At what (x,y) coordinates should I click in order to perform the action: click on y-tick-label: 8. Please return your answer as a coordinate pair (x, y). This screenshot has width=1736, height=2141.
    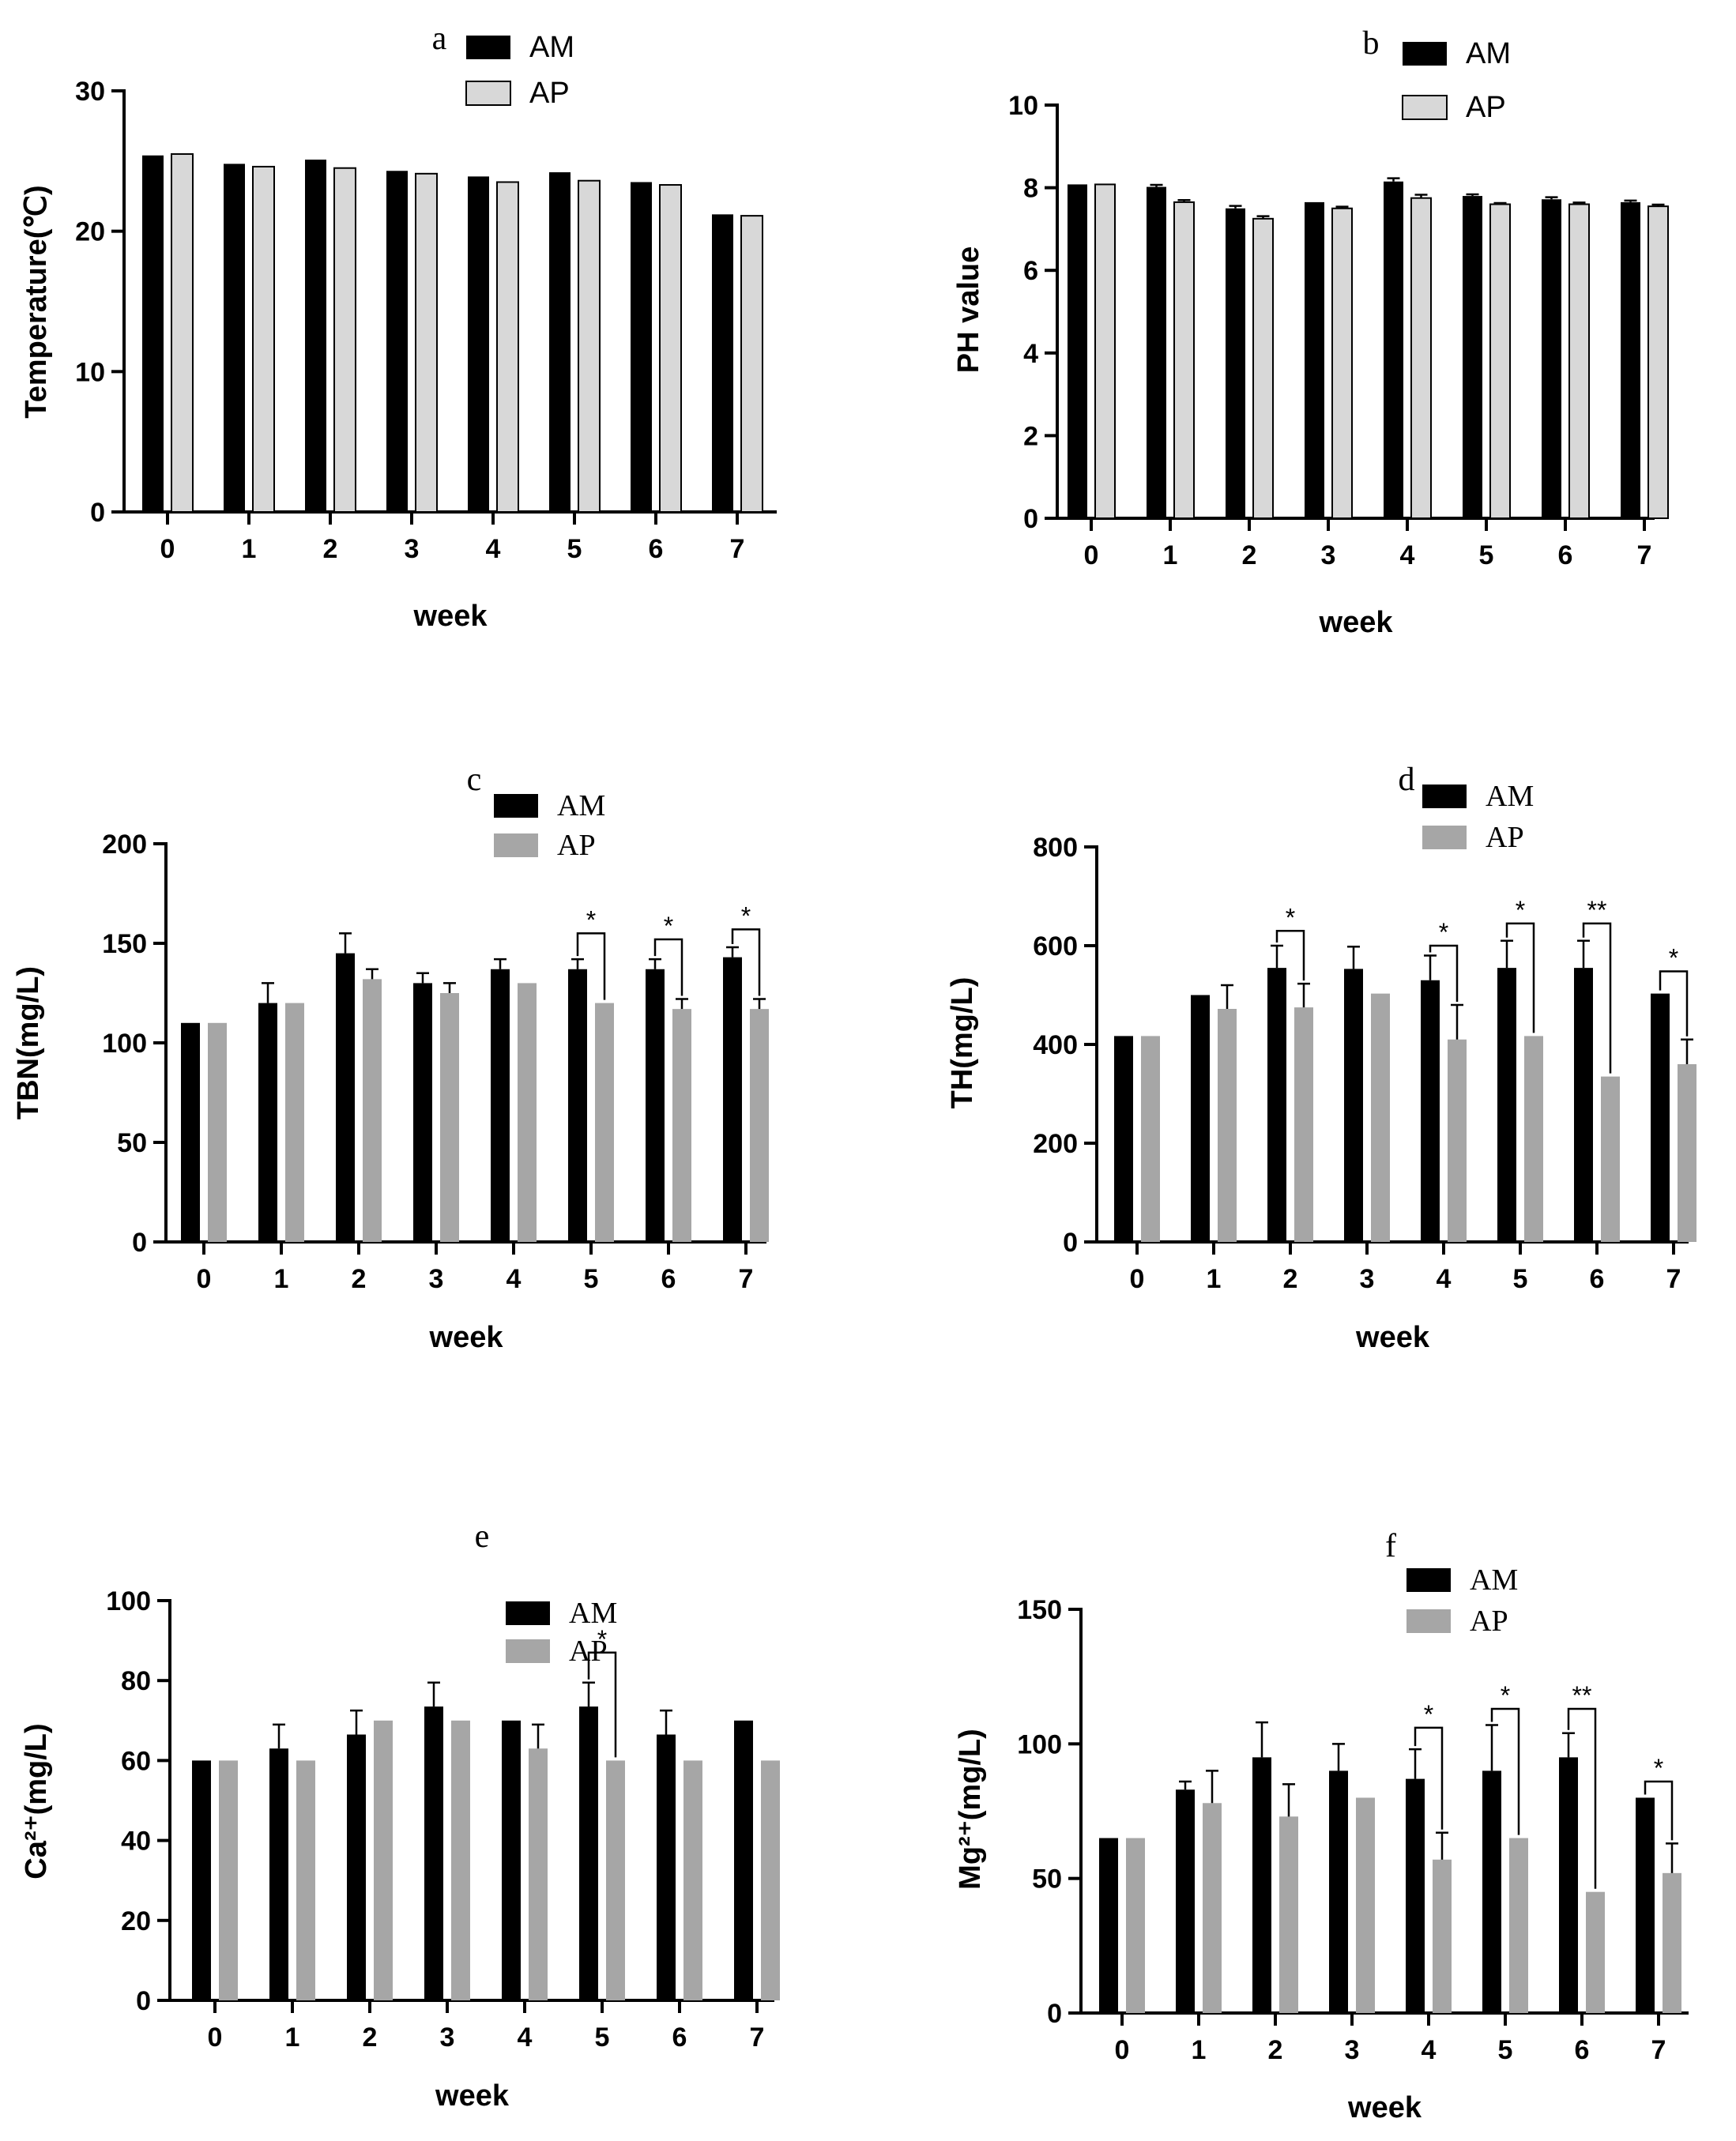
    Looking at the image, I should click on (1030, 189).